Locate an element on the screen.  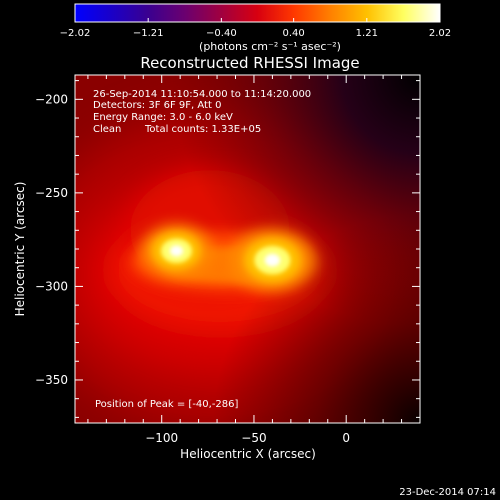
colorbar-tick-label: 1.21 is located at coordinates (367, 33).